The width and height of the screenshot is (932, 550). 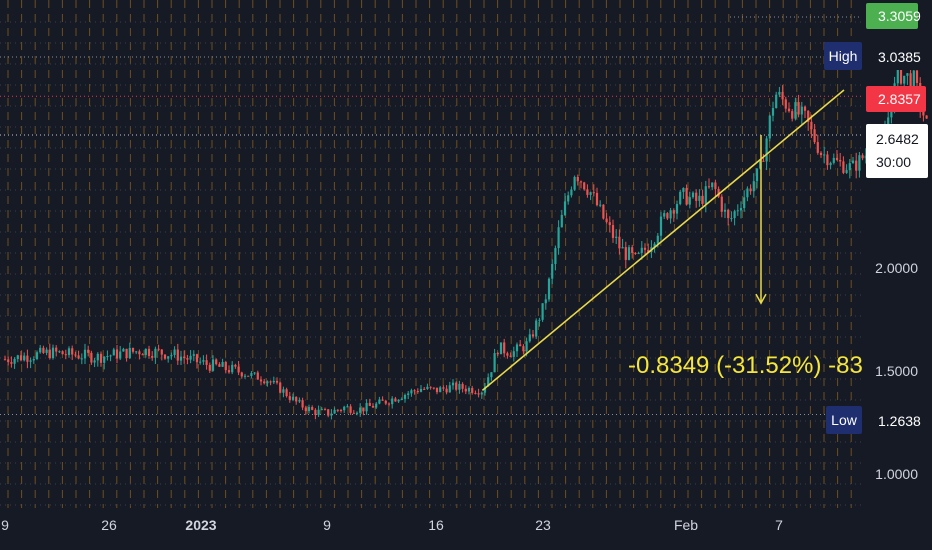 I want to click on y-tick-label: 1.0000, so click(x=896, y=474).